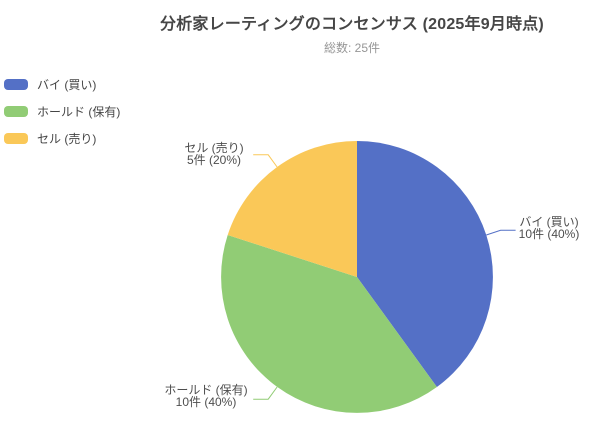 The width and height of the screenshot is (613, 444). I want to click on legend: バイ (買い) ホールド (保有) セル (売り), so click(62, 117).